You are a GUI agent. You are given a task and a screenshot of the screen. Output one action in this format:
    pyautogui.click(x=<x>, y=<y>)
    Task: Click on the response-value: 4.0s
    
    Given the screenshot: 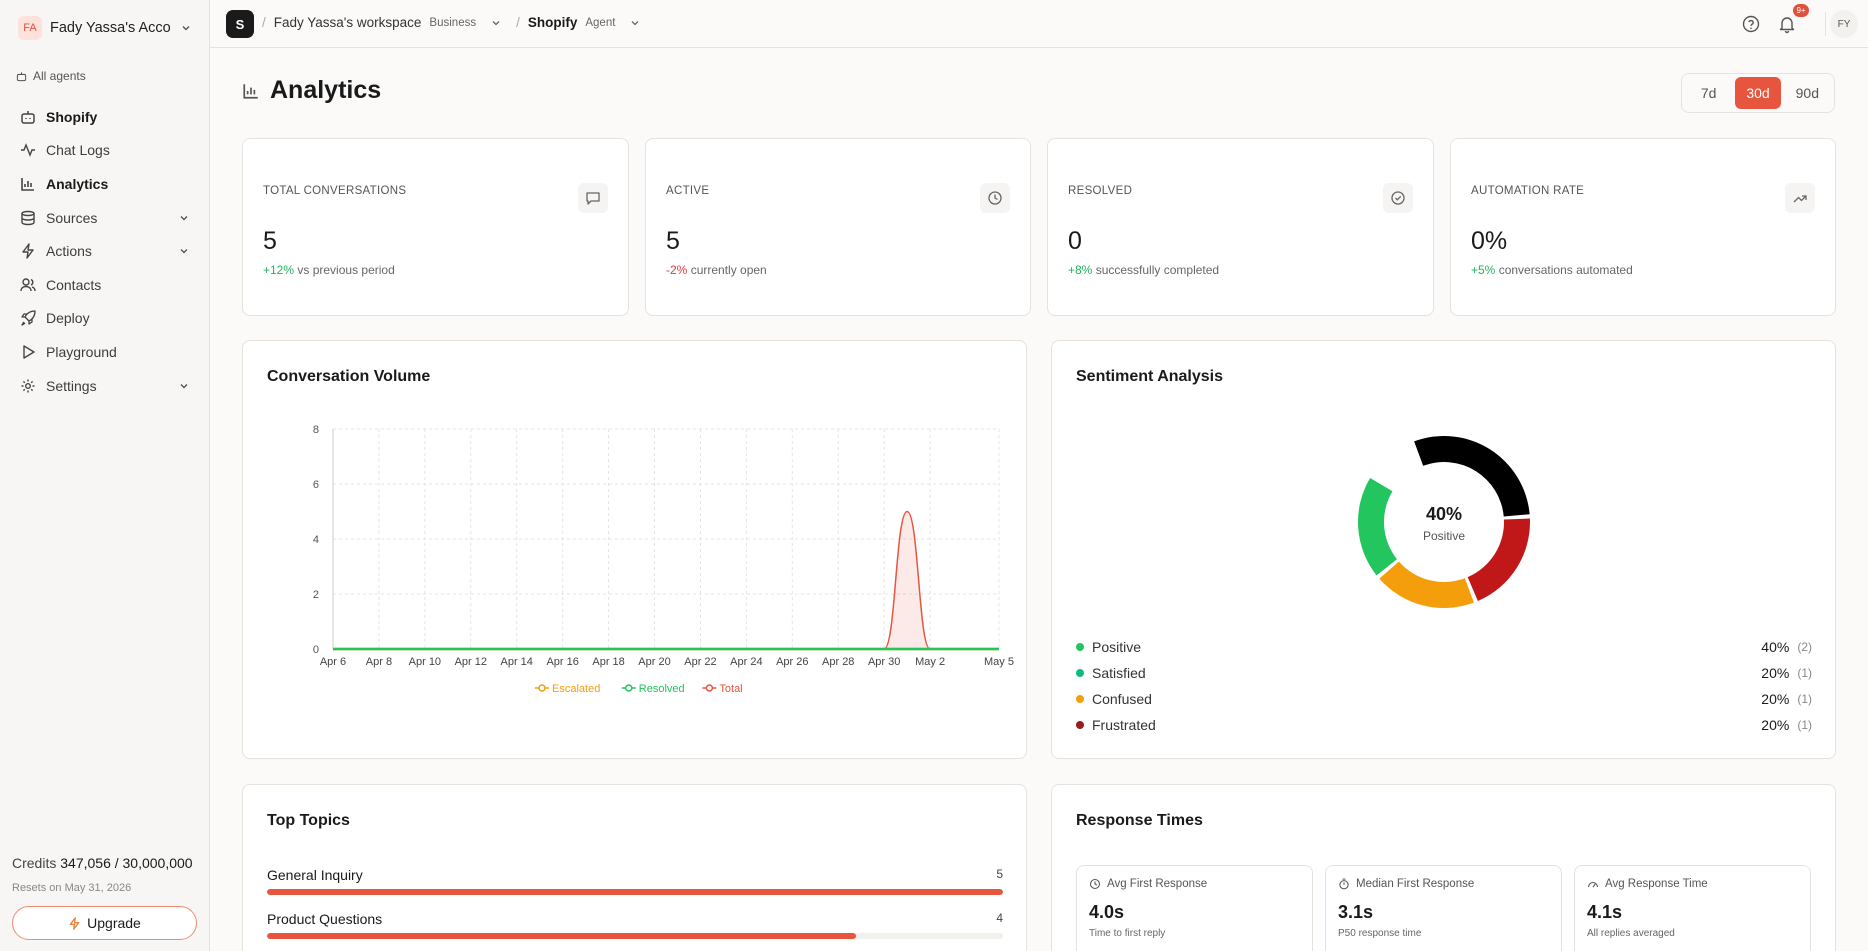 What is the action you would take?
    pyautogui.click(x=1107, y=912)
    